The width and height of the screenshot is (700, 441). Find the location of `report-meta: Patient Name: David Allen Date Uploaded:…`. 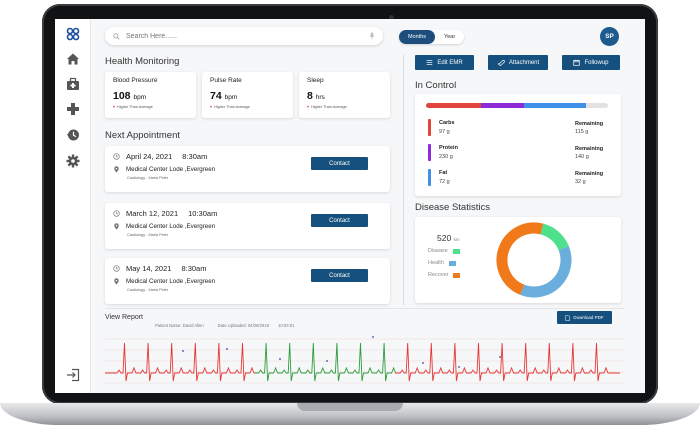

report-meta: Patient Name: David Allen Date Uploaded:… is located at coordinates (224, 325).